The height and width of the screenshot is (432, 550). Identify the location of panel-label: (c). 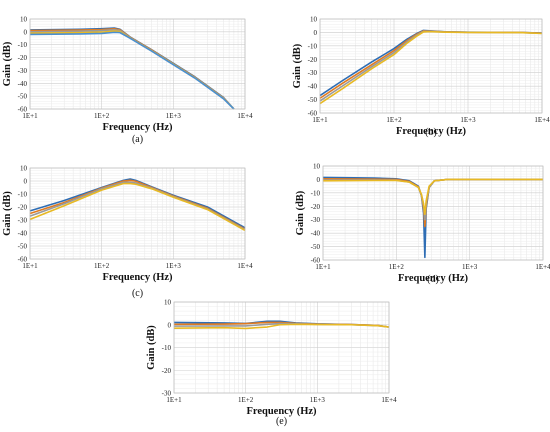
(137, 293).